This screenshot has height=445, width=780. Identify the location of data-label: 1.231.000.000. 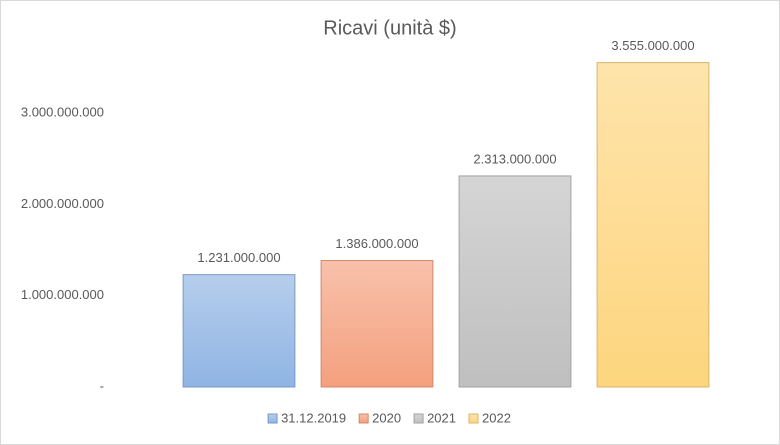
(238, 257).